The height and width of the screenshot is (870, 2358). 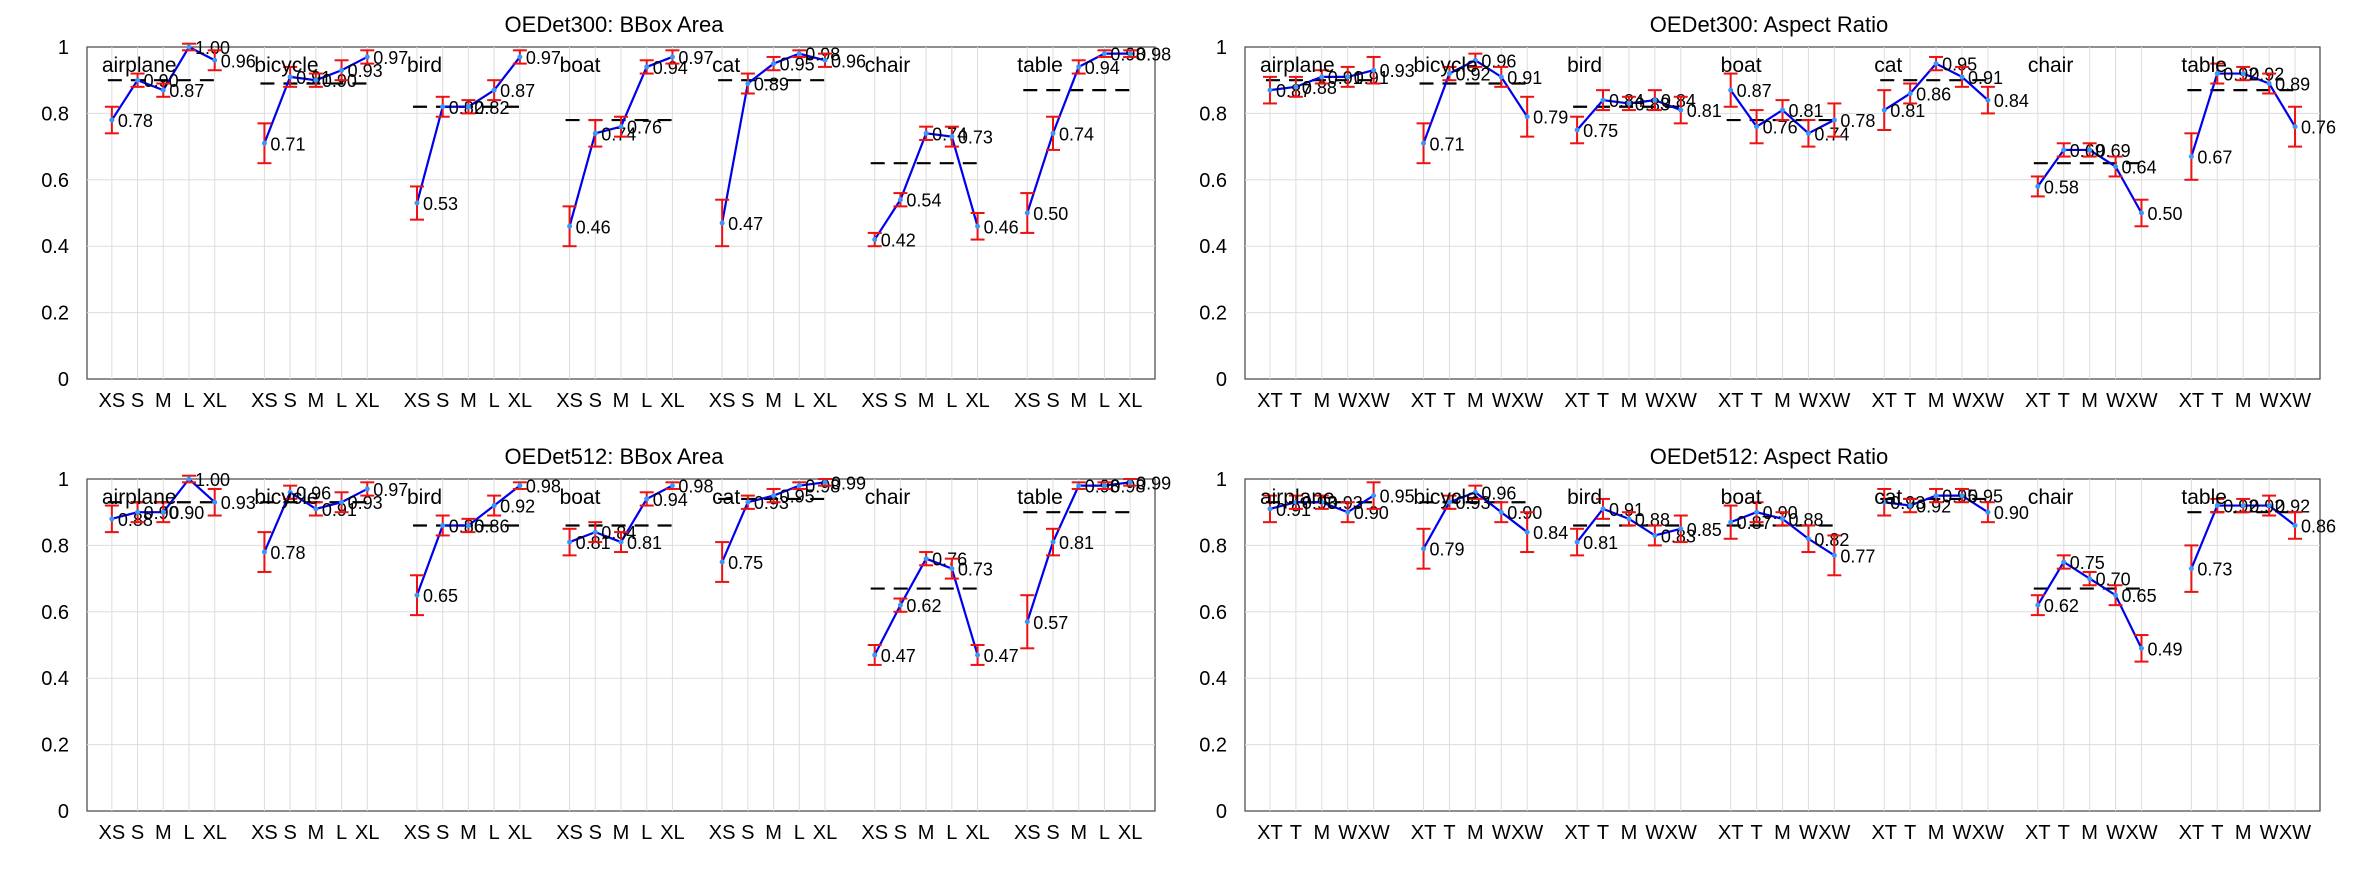 What do you see at coordinates (898, 656) in the screenshot?
I see `data-label: 0.47` at bounding box center [898, 656].